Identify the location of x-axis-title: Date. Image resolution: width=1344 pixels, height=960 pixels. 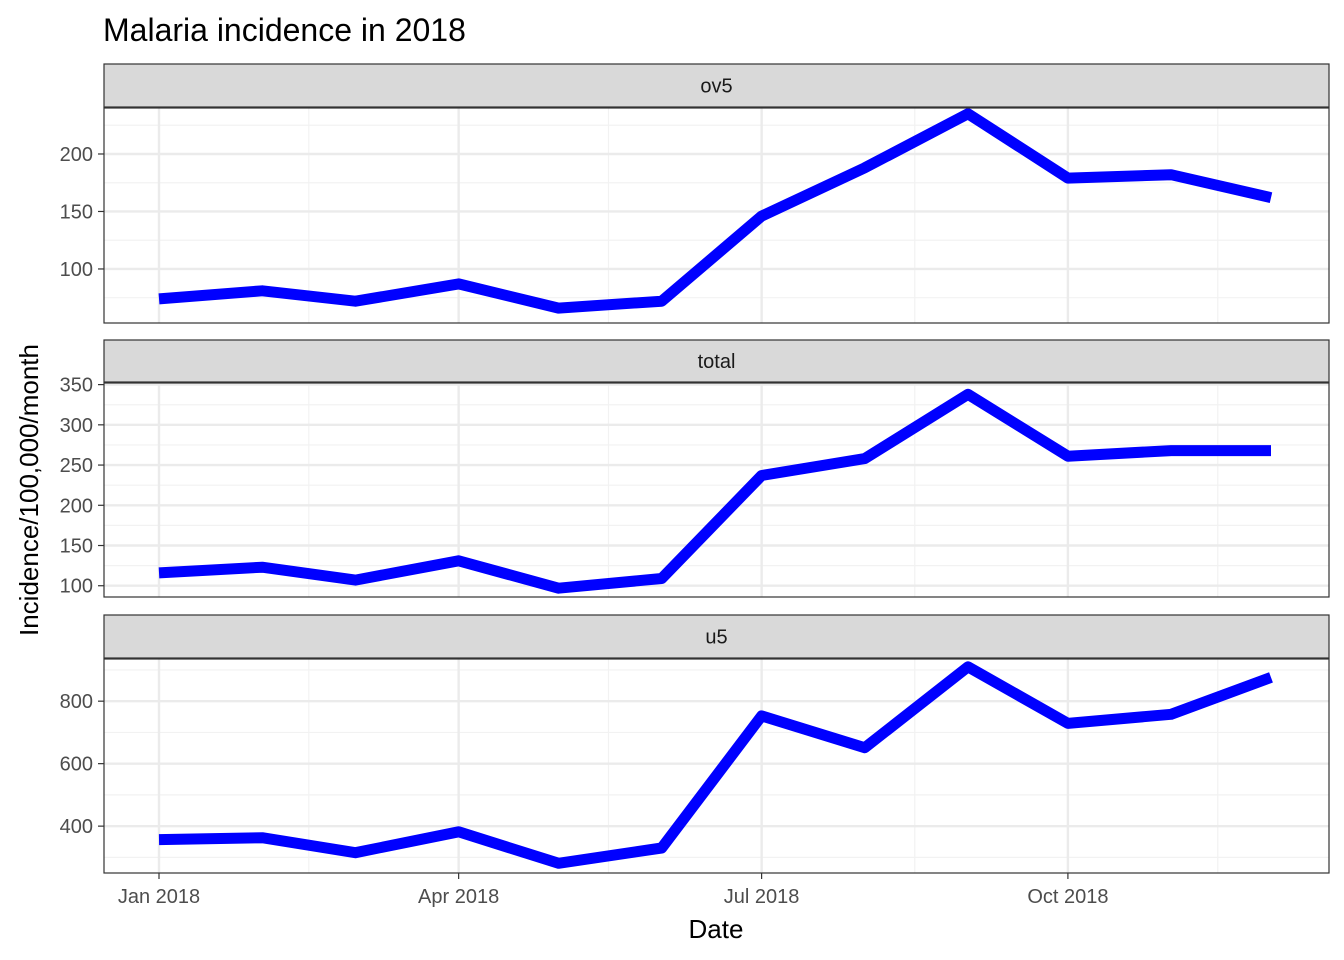
(716, 929).